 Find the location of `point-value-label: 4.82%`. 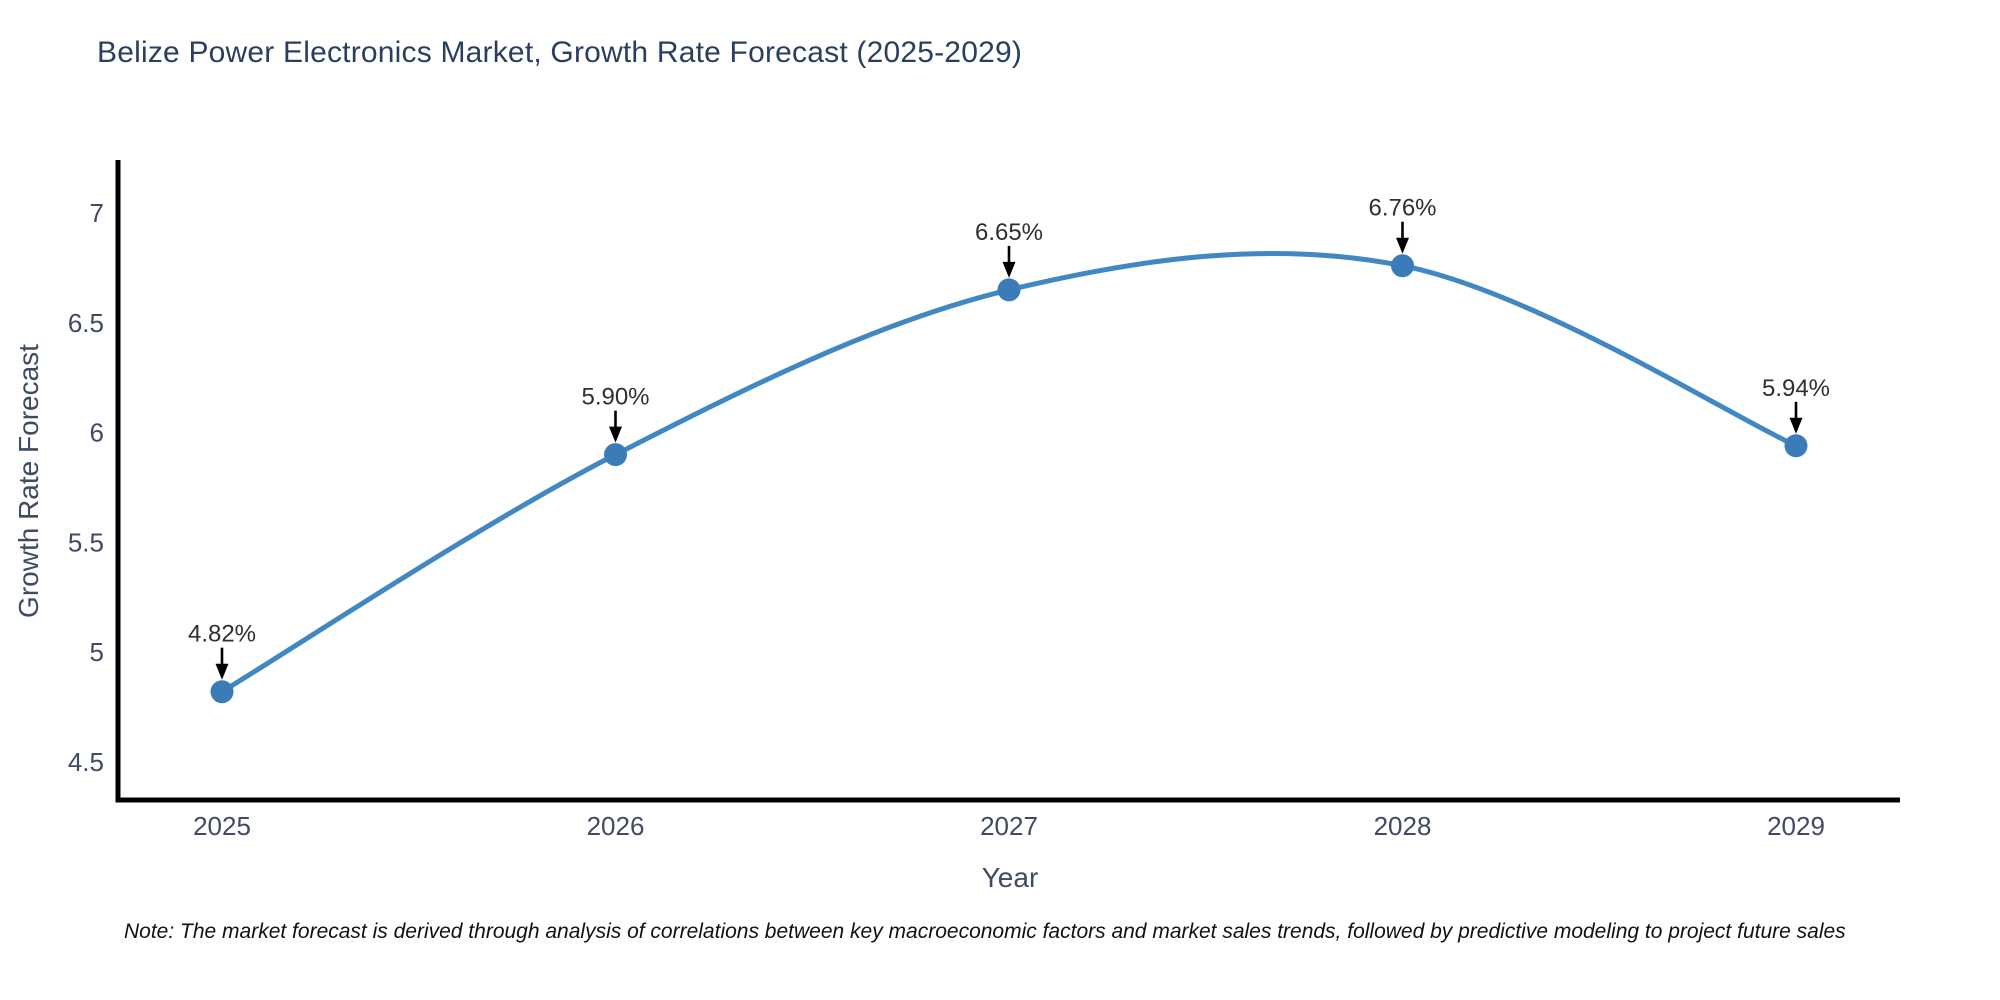

point-value-label: 4.82% is located at coordinates (222, 634).